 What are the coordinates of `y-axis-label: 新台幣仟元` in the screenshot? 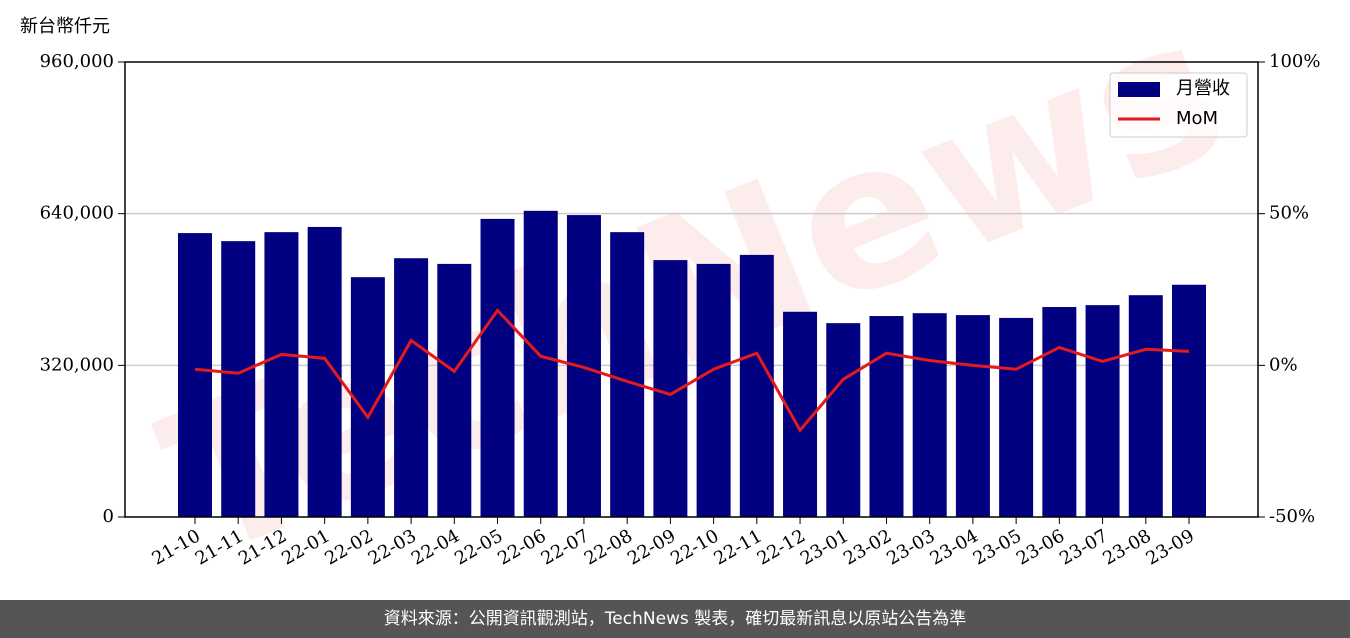 It's located at (65, 26).